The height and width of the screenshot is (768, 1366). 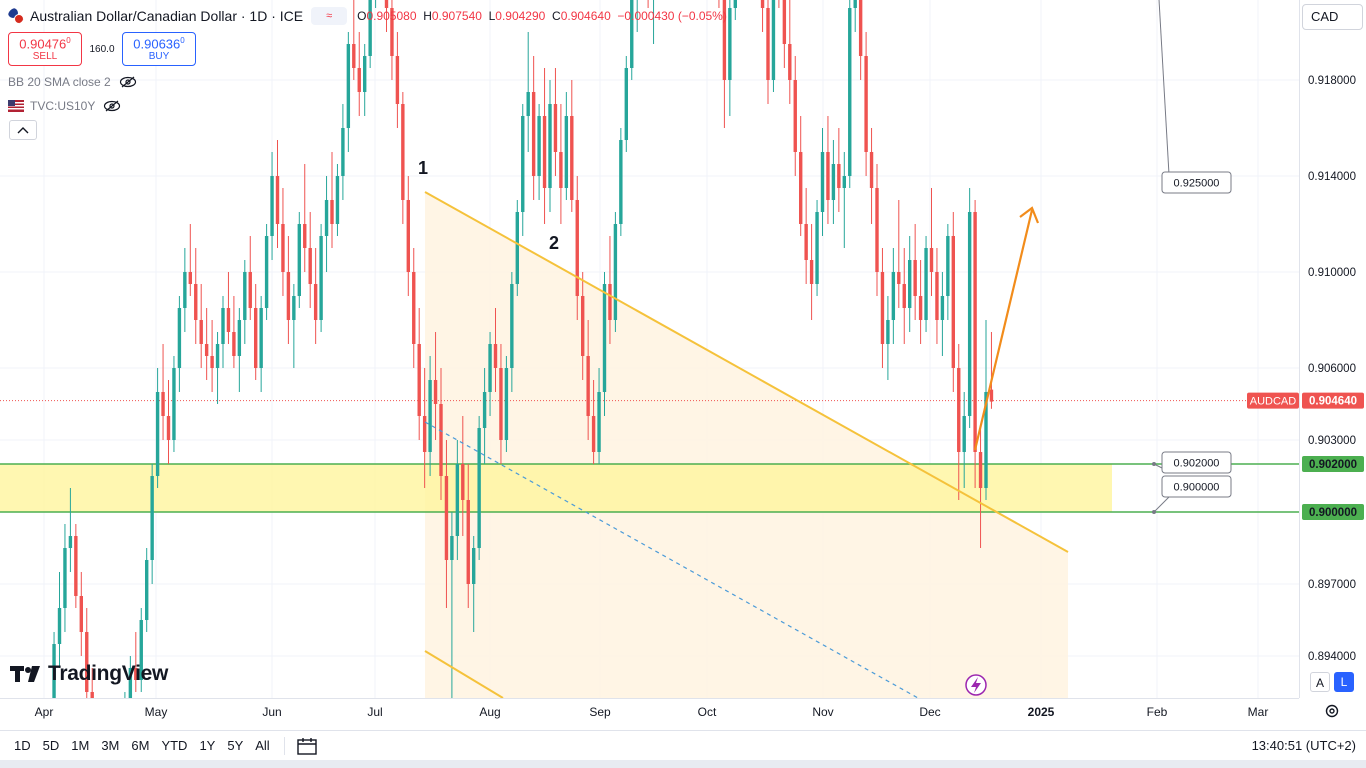 I want to click on time-axis: Apr May Jun Jul Aug Sep Oct Nov Dec 2025 Feb Mar, so click(x=649, y=713).